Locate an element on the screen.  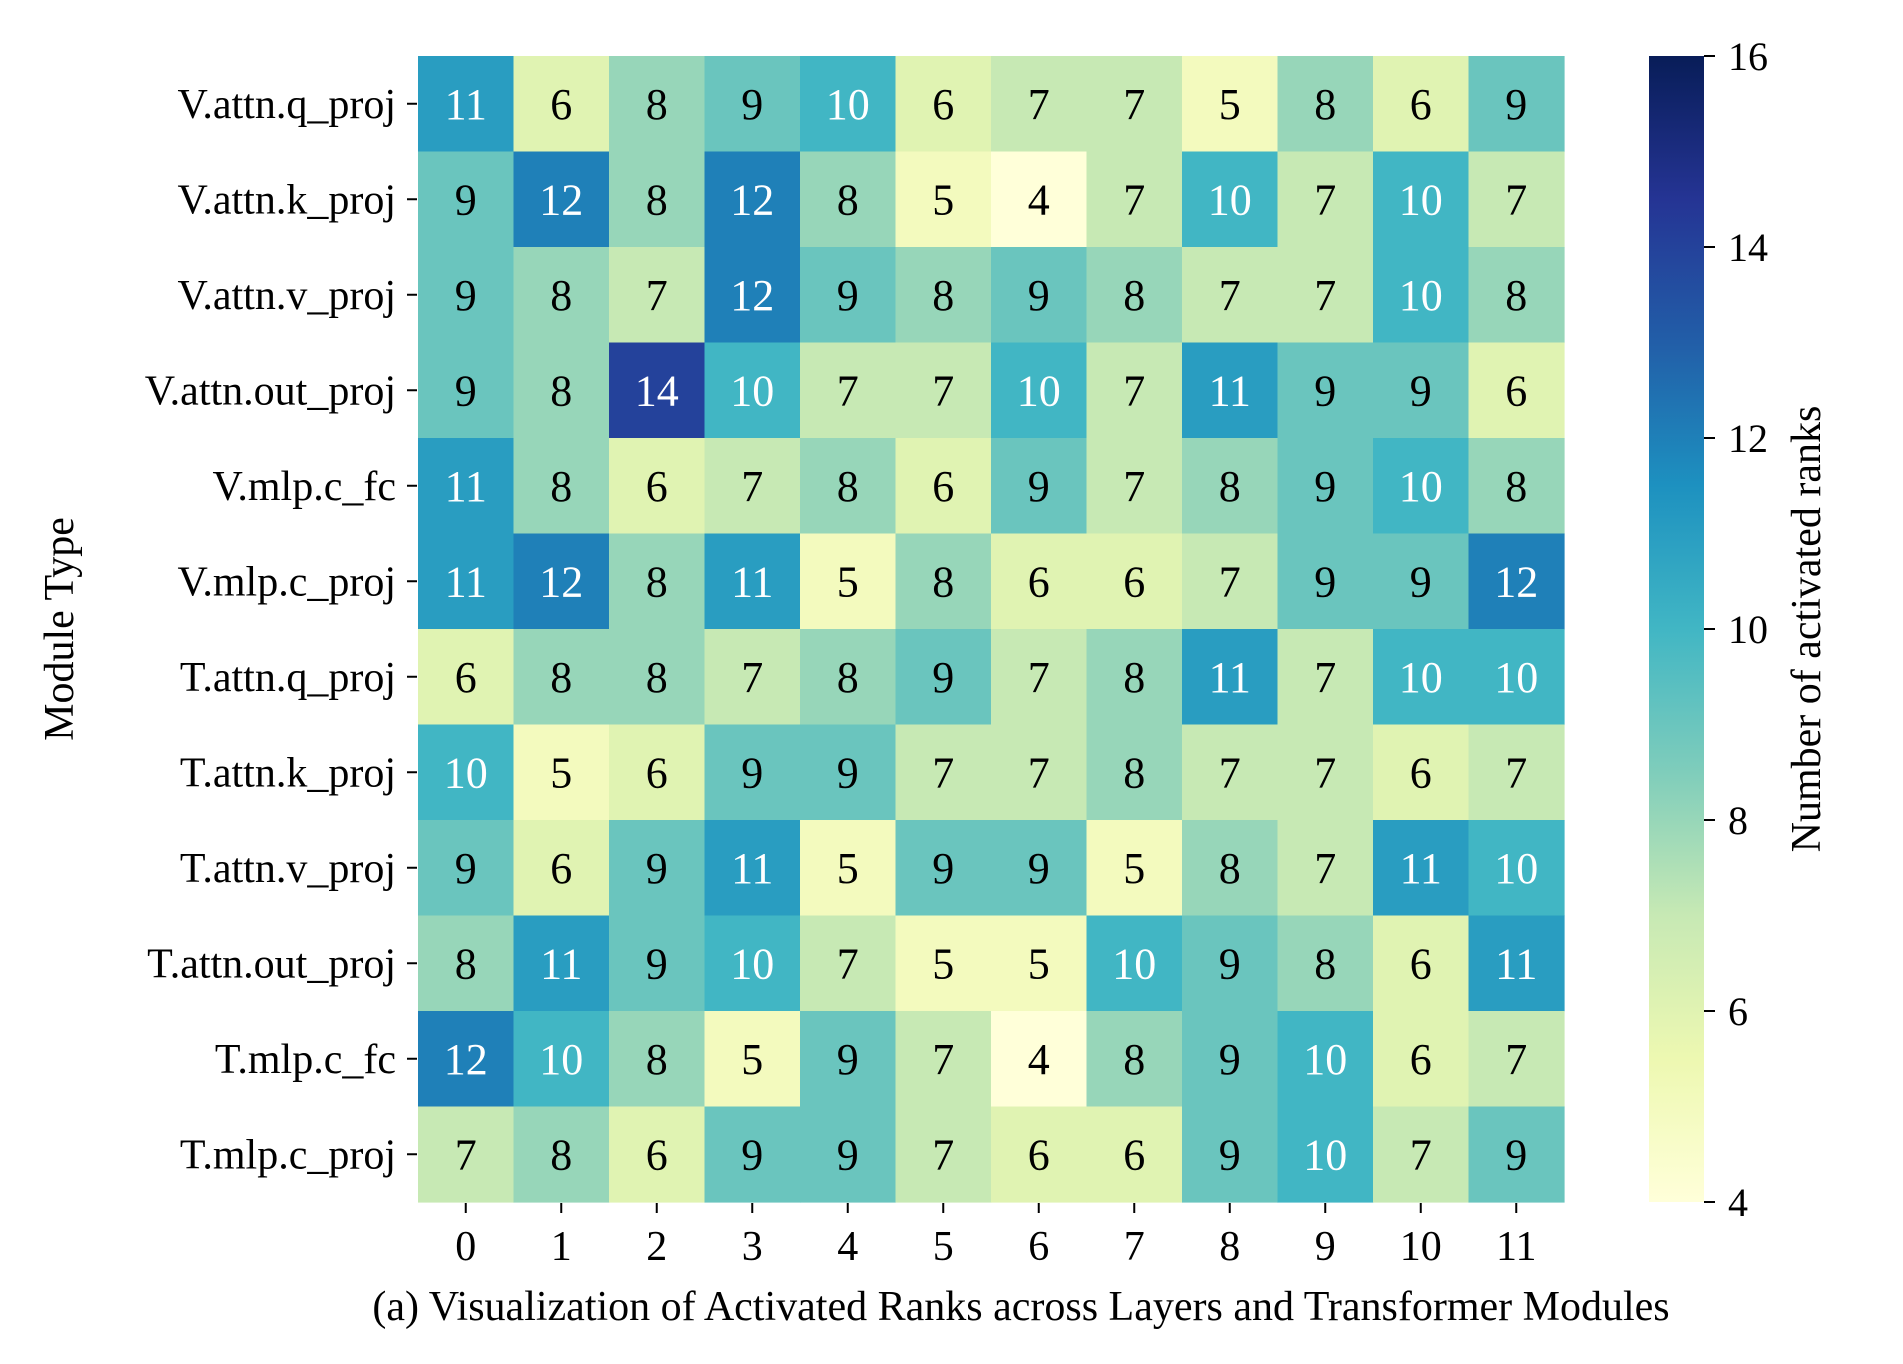
y-tick-label: V.attn.v_proj is located at coordinates (286, 296).